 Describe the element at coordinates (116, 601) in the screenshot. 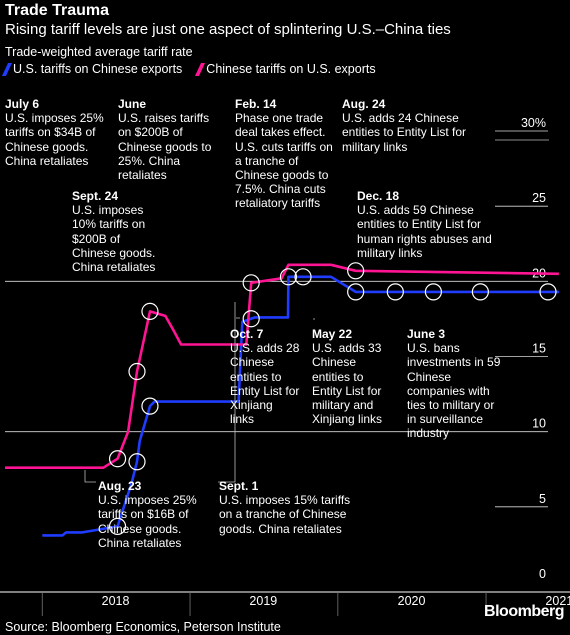

I see `x-tick-label-2018: 2018` at that location.